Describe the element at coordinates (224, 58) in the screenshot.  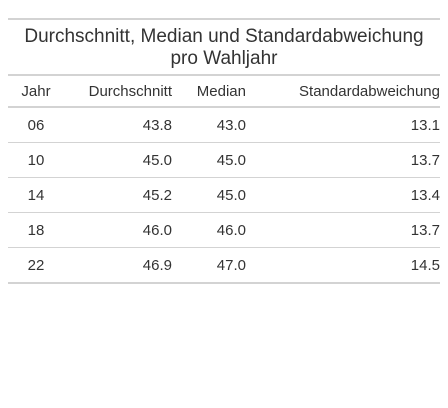
I see `table-title-line-2: pro Wahljahr` at that location.